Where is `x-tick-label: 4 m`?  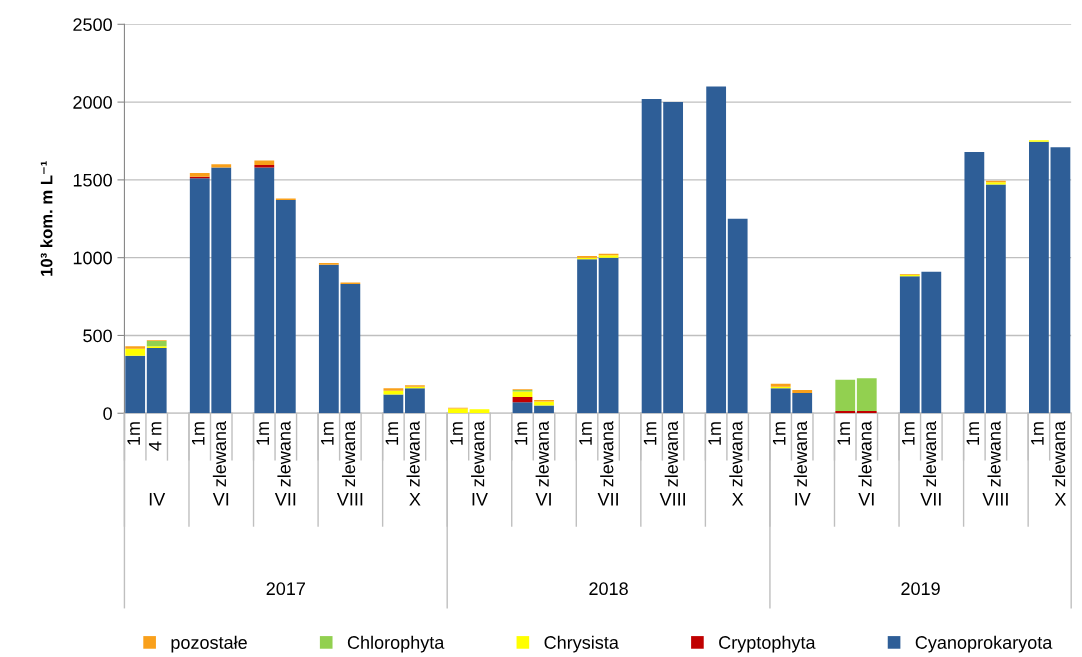 x-tick-label: 4 m is located at coordinates (155, 436).